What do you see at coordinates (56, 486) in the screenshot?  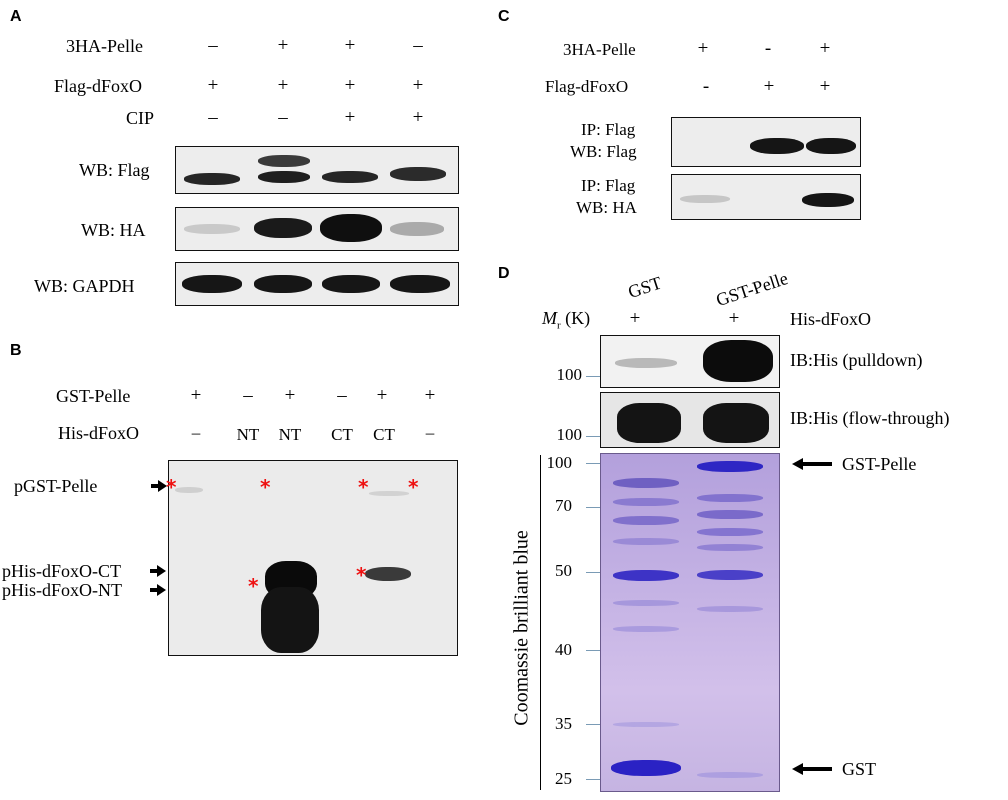 I see `band-label-pgst-pelle: pGST-Pelle` at bounding box center [56, 486].